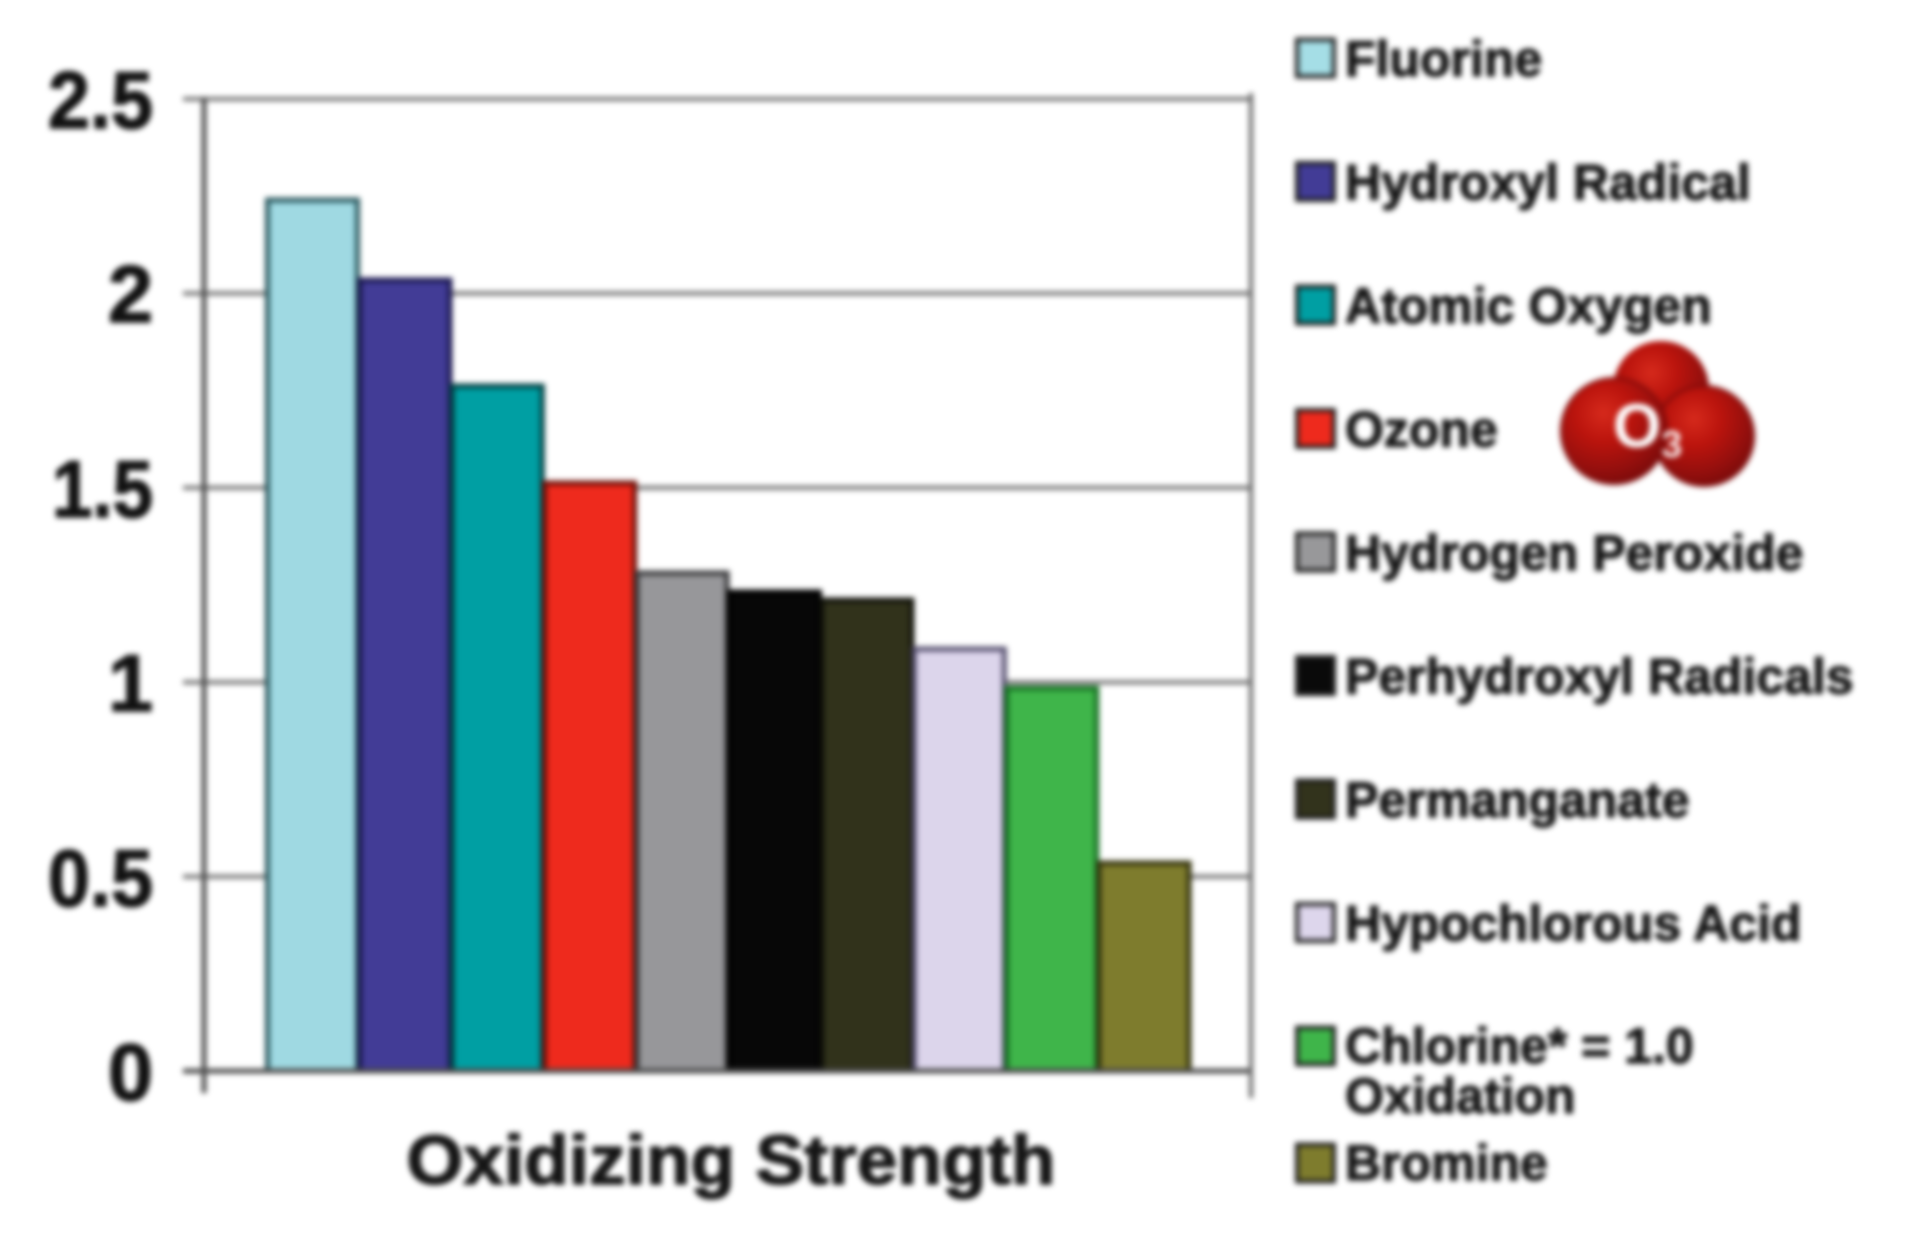  Describe the element at coordinates (1548, 183) in the screenshot. I see `svg-text: Hydroxyl Radical` at that location.